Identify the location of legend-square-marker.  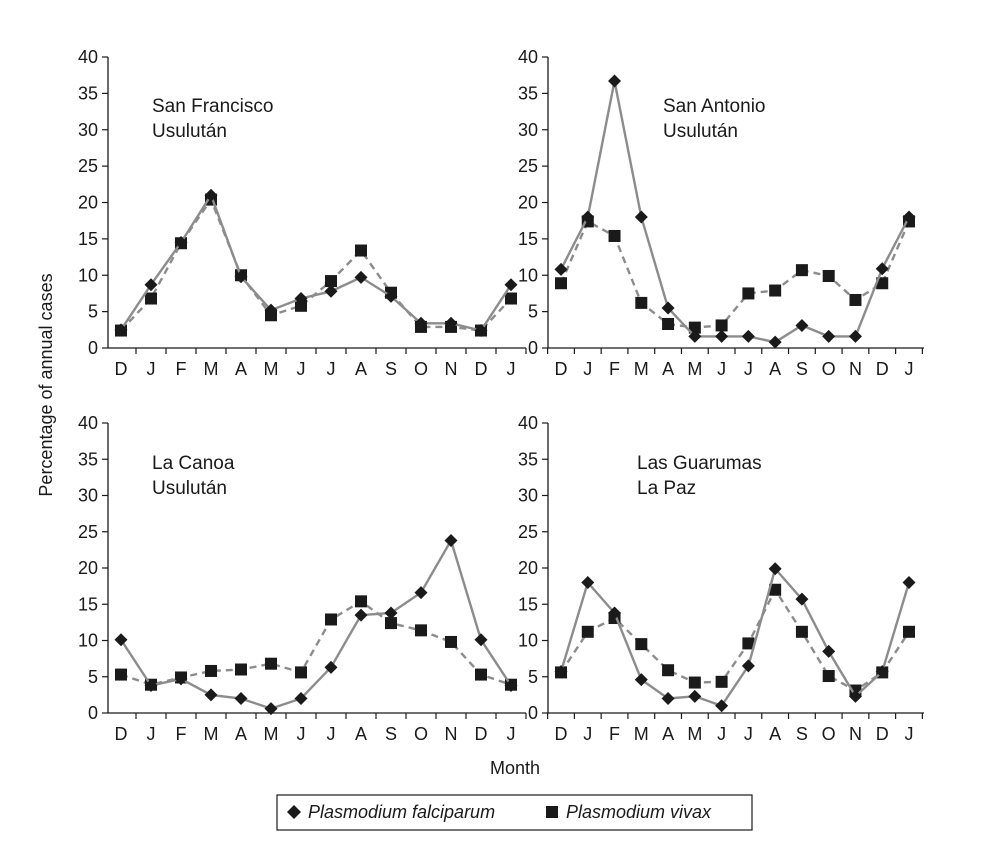
(552, 812).